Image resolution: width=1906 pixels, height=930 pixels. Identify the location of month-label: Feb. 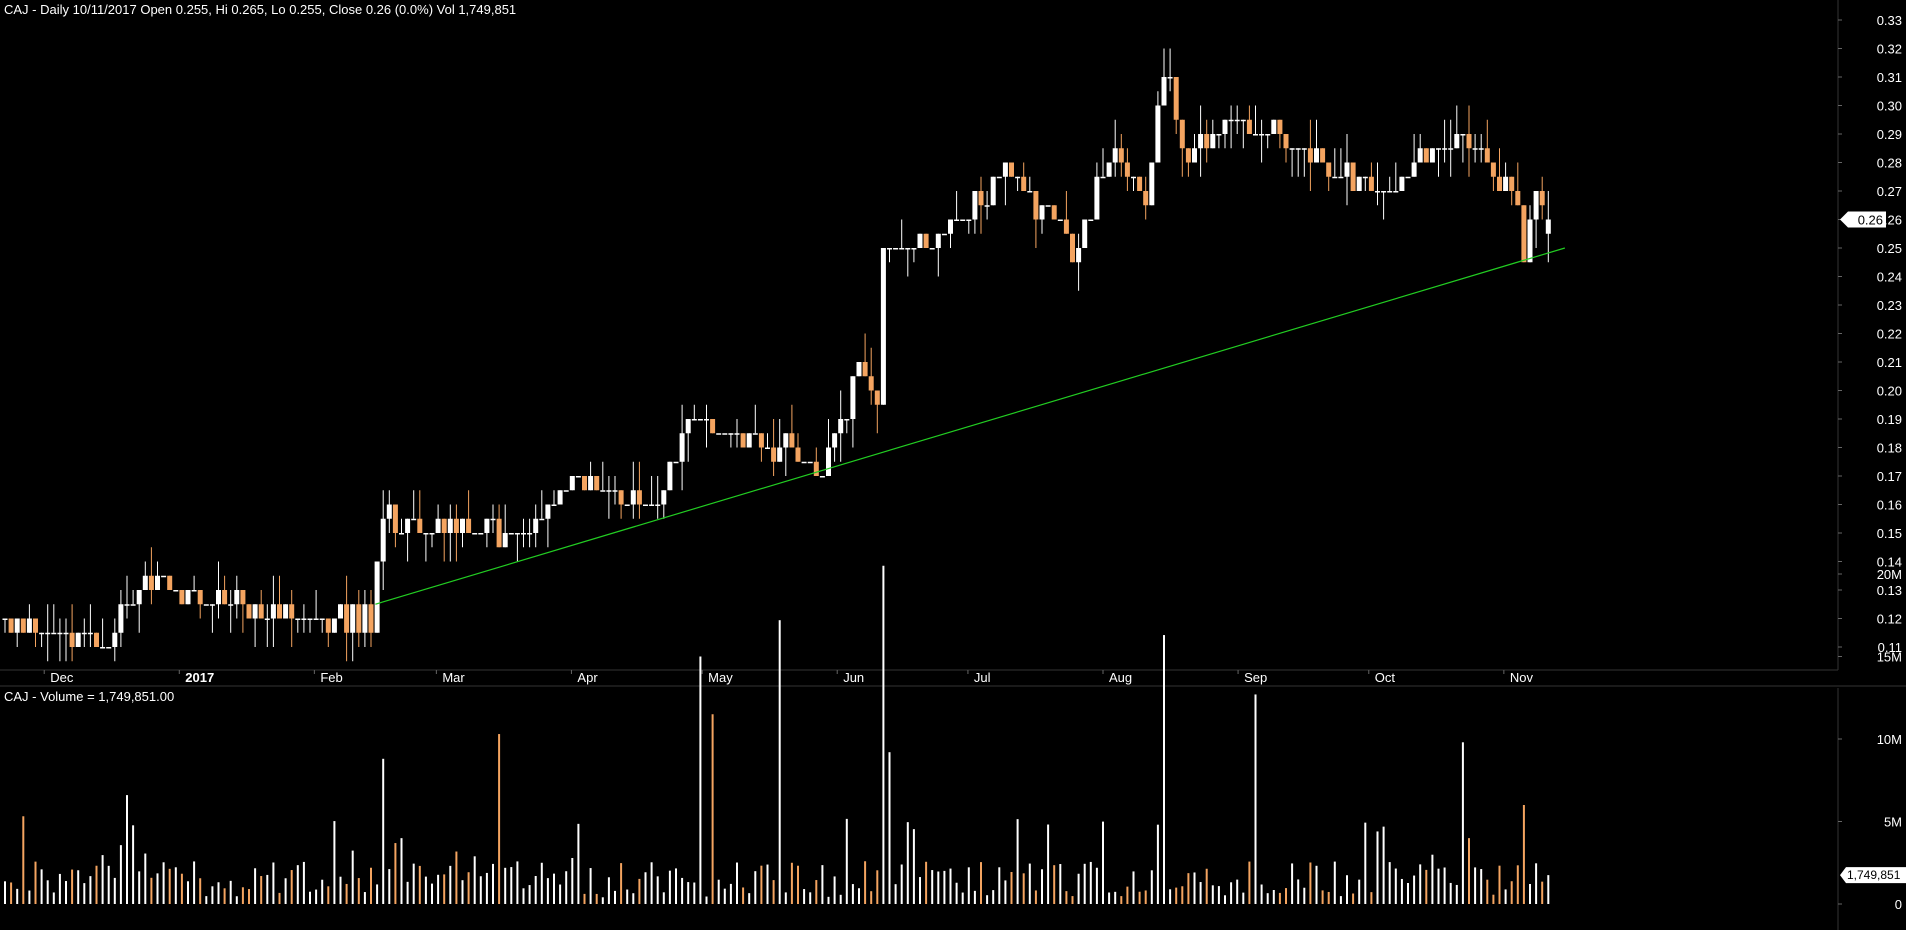
(331, 677).